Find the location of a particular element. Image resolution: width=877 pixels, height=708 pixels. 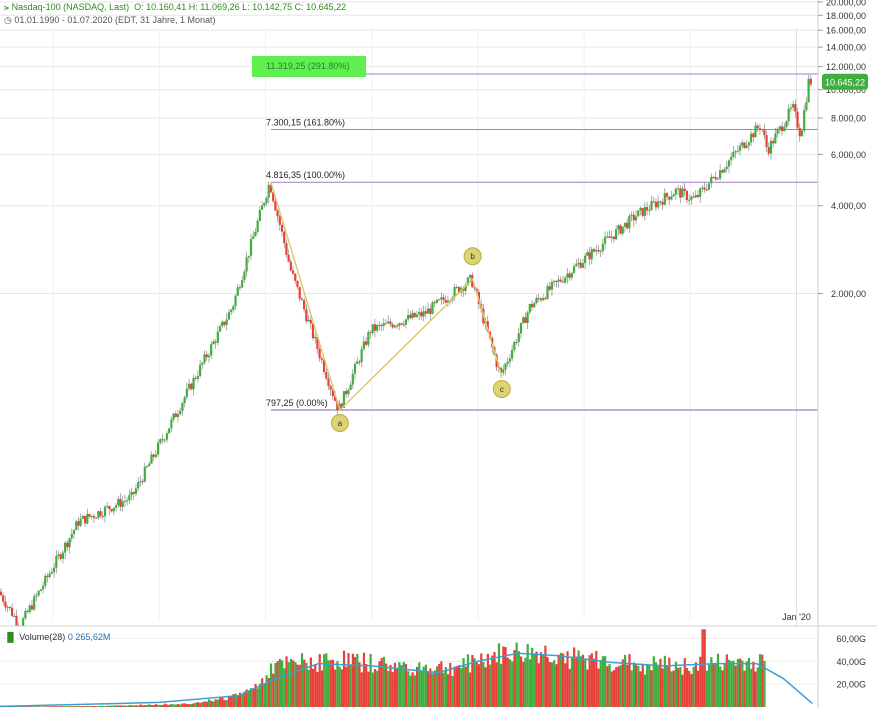

volume-value: 0 265,62M is located at coordinates (89, 637).